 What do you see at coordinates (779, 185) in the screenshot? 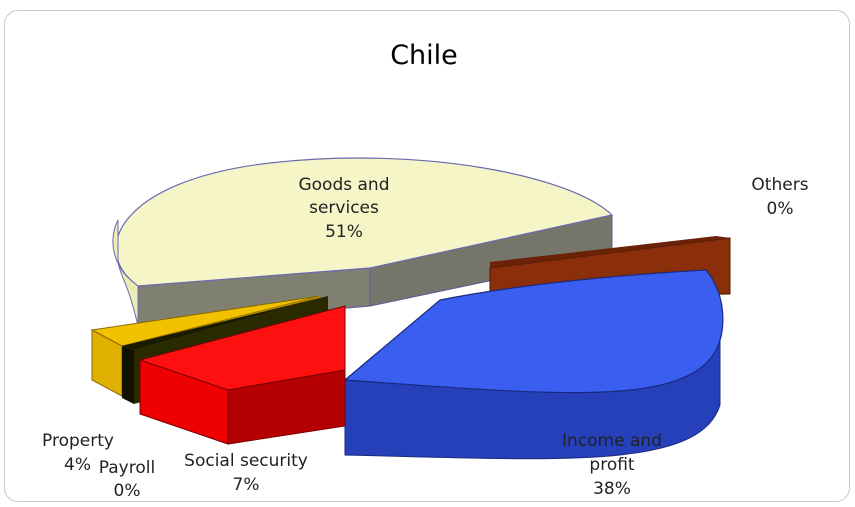
I see `svg-text: Others` at bounding box center [779, 185].